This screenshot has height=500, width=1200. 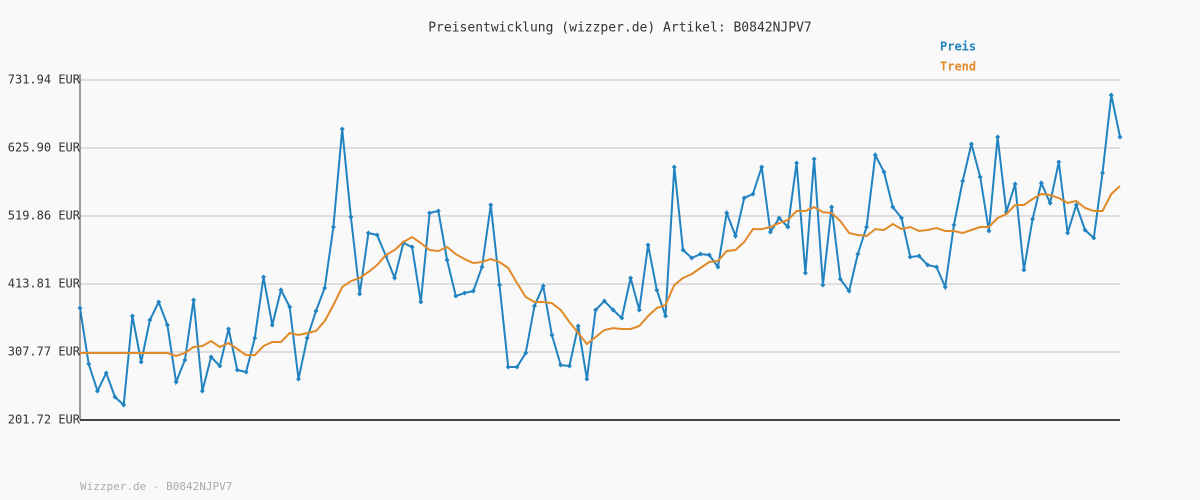 What do you see at coordinates (44, 420) in the screenshot?
I see `y-tick-label: 201.72 EUR` at bounding box center [44, 420].